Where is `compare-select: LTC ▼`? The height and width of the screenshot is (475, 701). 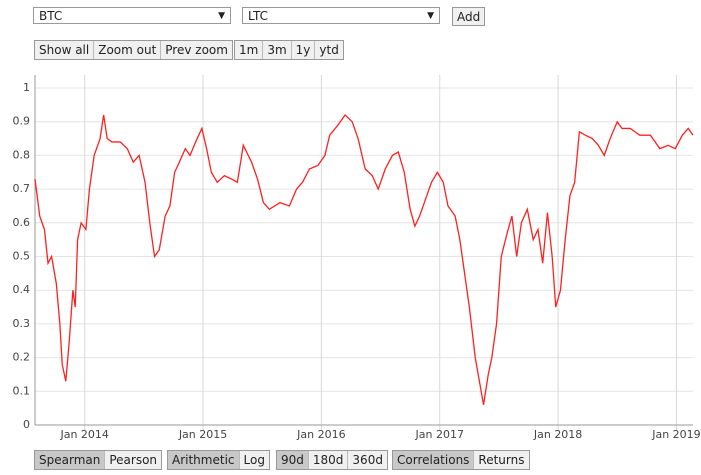
compare-select: LTC ▼ is located at coordinates (341, 15).